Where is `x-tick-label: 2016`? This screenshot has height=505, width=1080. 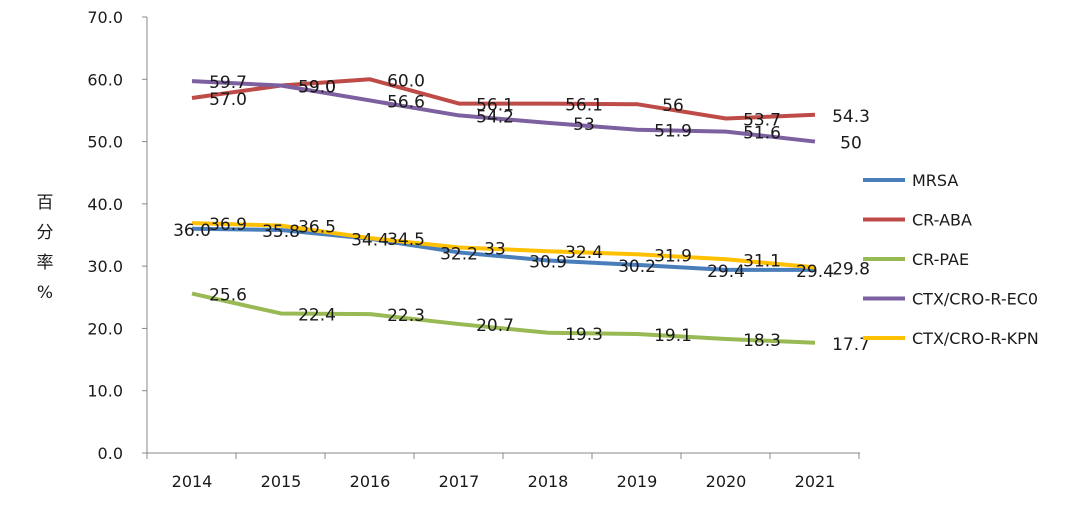 x-tick-label: 2016 is located at coordinates (370, 481).